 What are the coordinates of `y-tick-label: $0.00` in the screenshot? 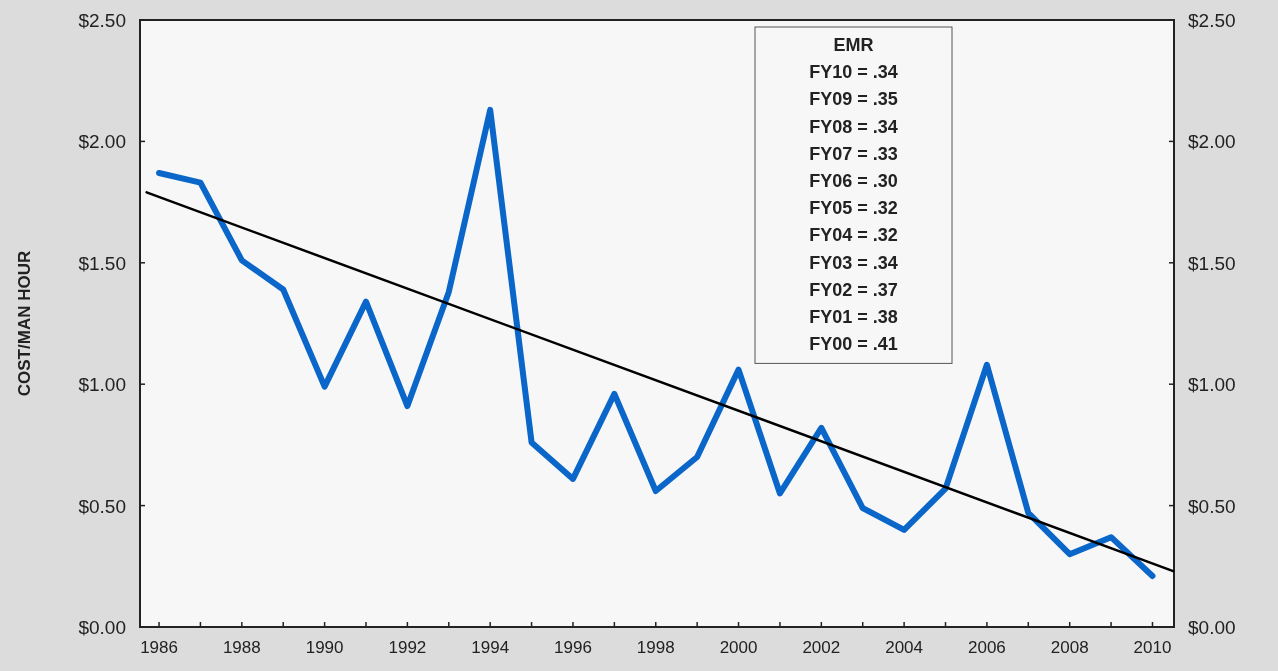 It's located at (102, 627).